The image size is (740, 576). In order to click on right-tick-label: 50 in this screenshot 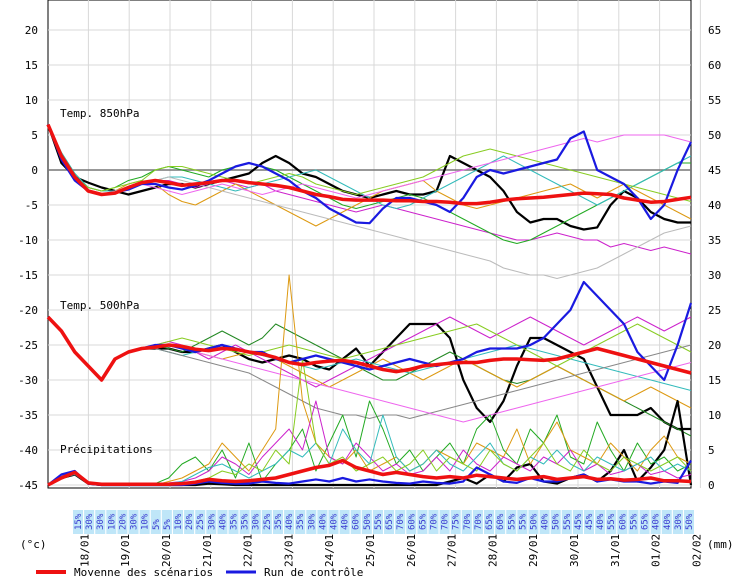, I will do `click(714, 135)`.